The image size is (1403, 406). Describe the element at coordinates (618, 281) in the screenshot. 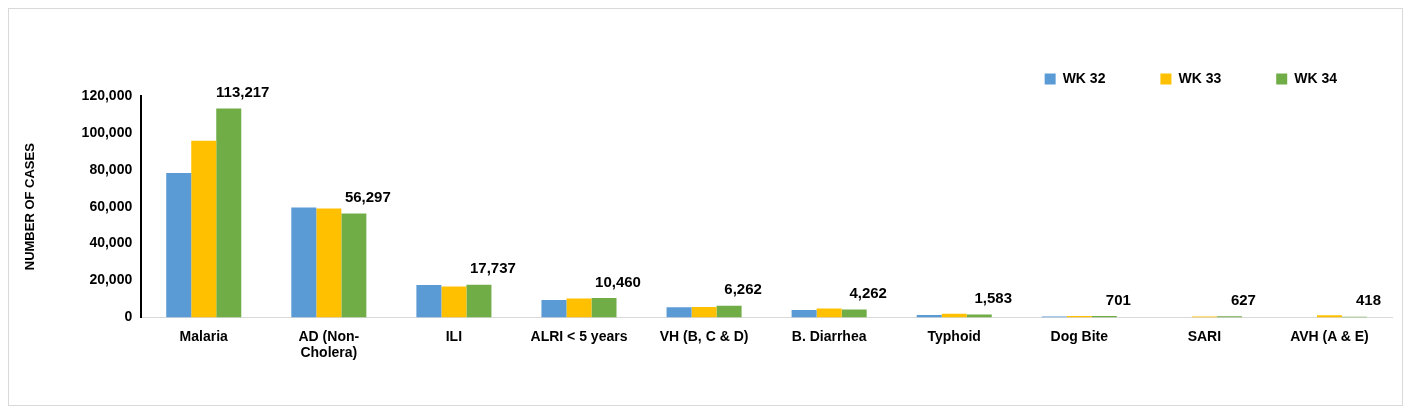

I see `data-label: 10,460` at that location.